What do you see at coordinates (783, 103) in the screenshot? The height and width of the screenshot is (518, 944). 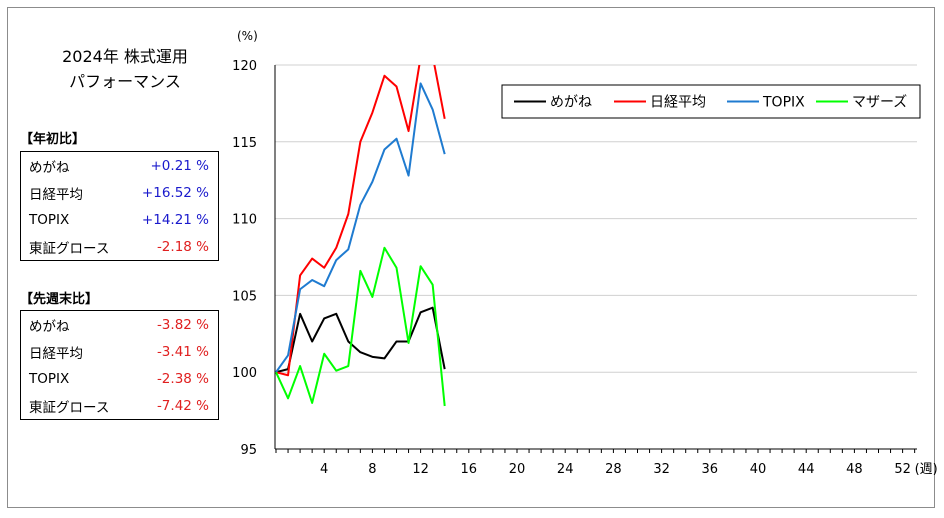 I see `legend-label: TOPIX` at bounding box center [783, 103].